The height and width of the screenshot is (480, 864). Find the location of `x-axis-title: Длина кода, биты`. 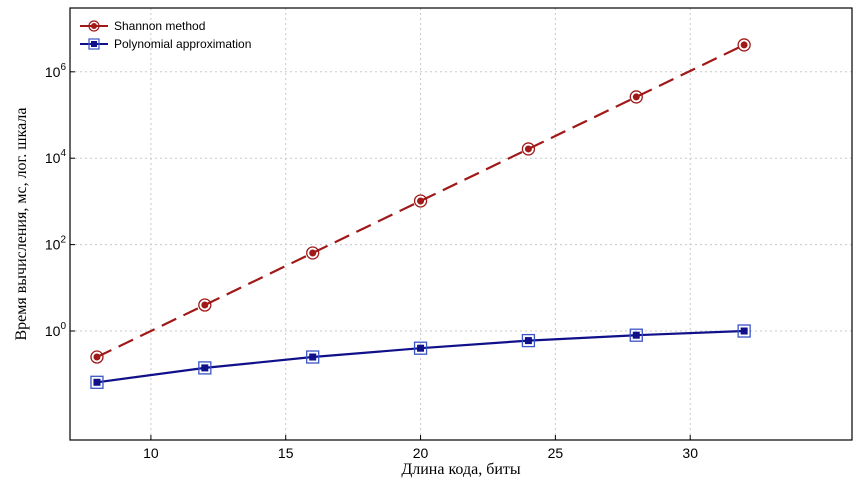

x-axis-title: Длина кода, биты is located at coordinates (461, 469).